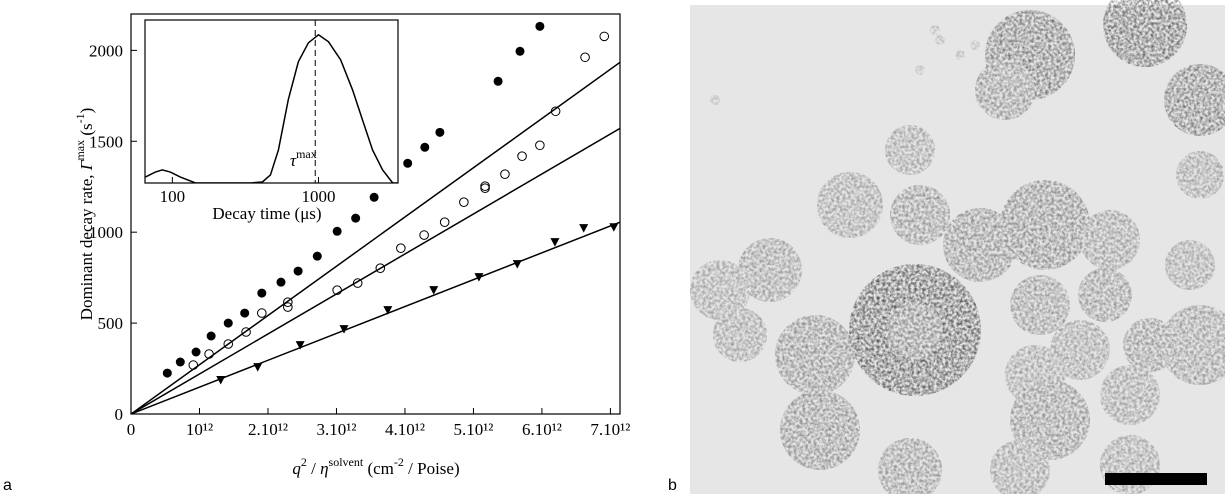 The image size is (1225, 494). I want to click on x-tick-label: 2.10¹², so click(268, 429).